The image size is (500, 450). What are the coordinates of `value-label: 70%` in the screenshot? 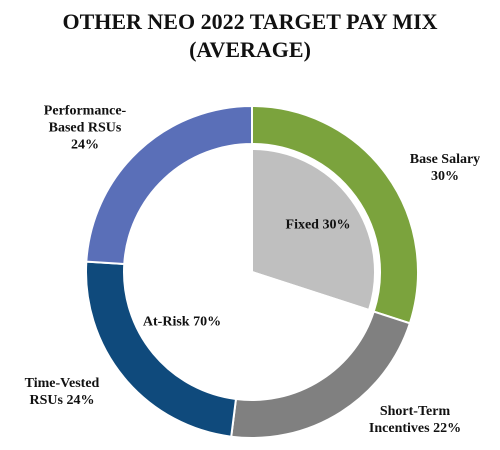 It's located at (207, 322).